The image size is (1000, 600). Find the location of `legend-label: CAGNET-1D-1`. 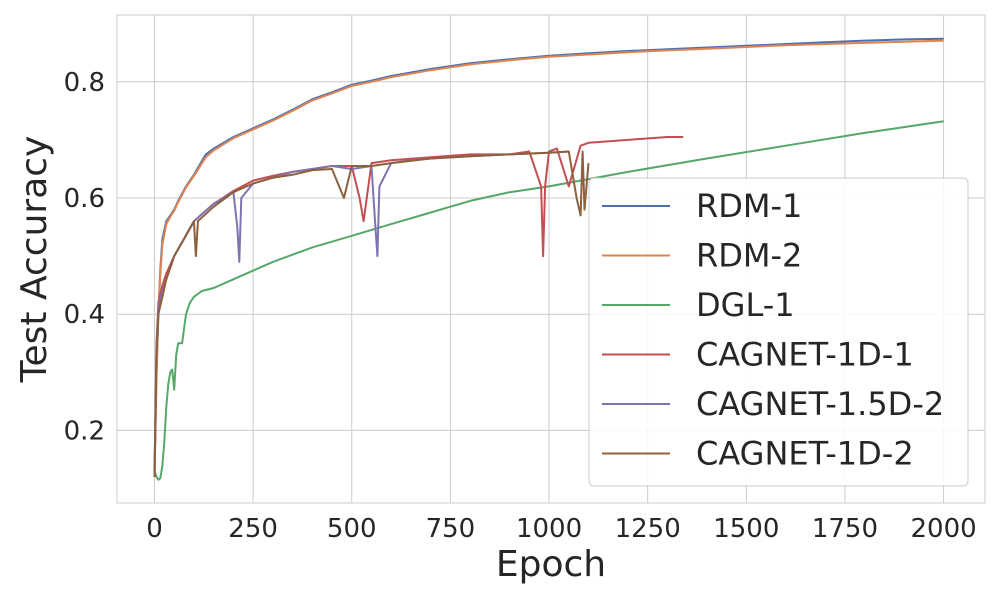

legend-label: CAGNET-1D-1 is located at coordinates (805, 355).